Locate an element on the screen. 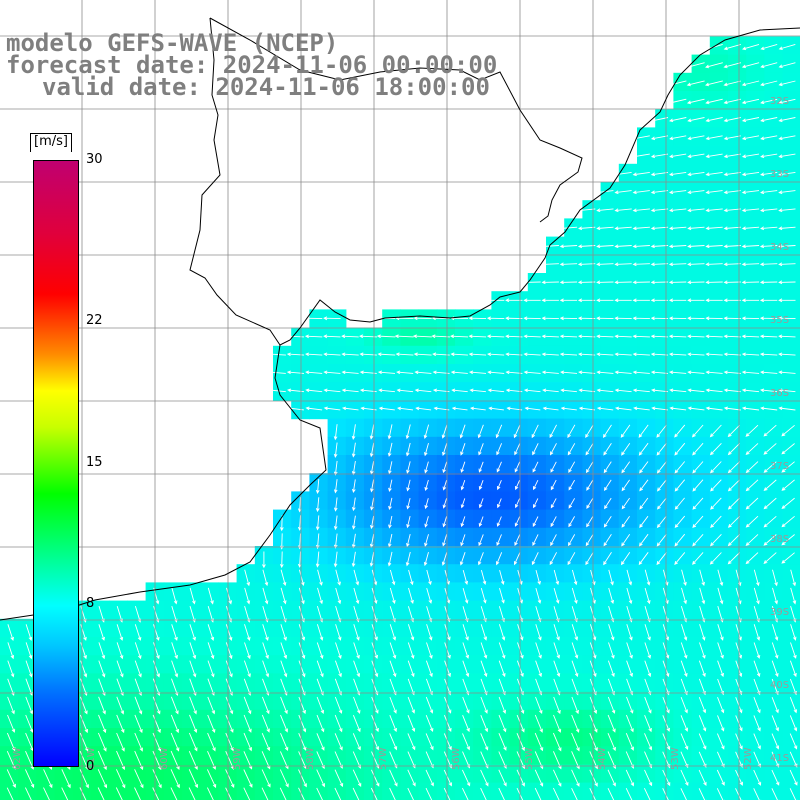 The image size is (800, 800). model-title: modelo GEFS-WAVE (NCEP) is located at coordinates (172, 43).